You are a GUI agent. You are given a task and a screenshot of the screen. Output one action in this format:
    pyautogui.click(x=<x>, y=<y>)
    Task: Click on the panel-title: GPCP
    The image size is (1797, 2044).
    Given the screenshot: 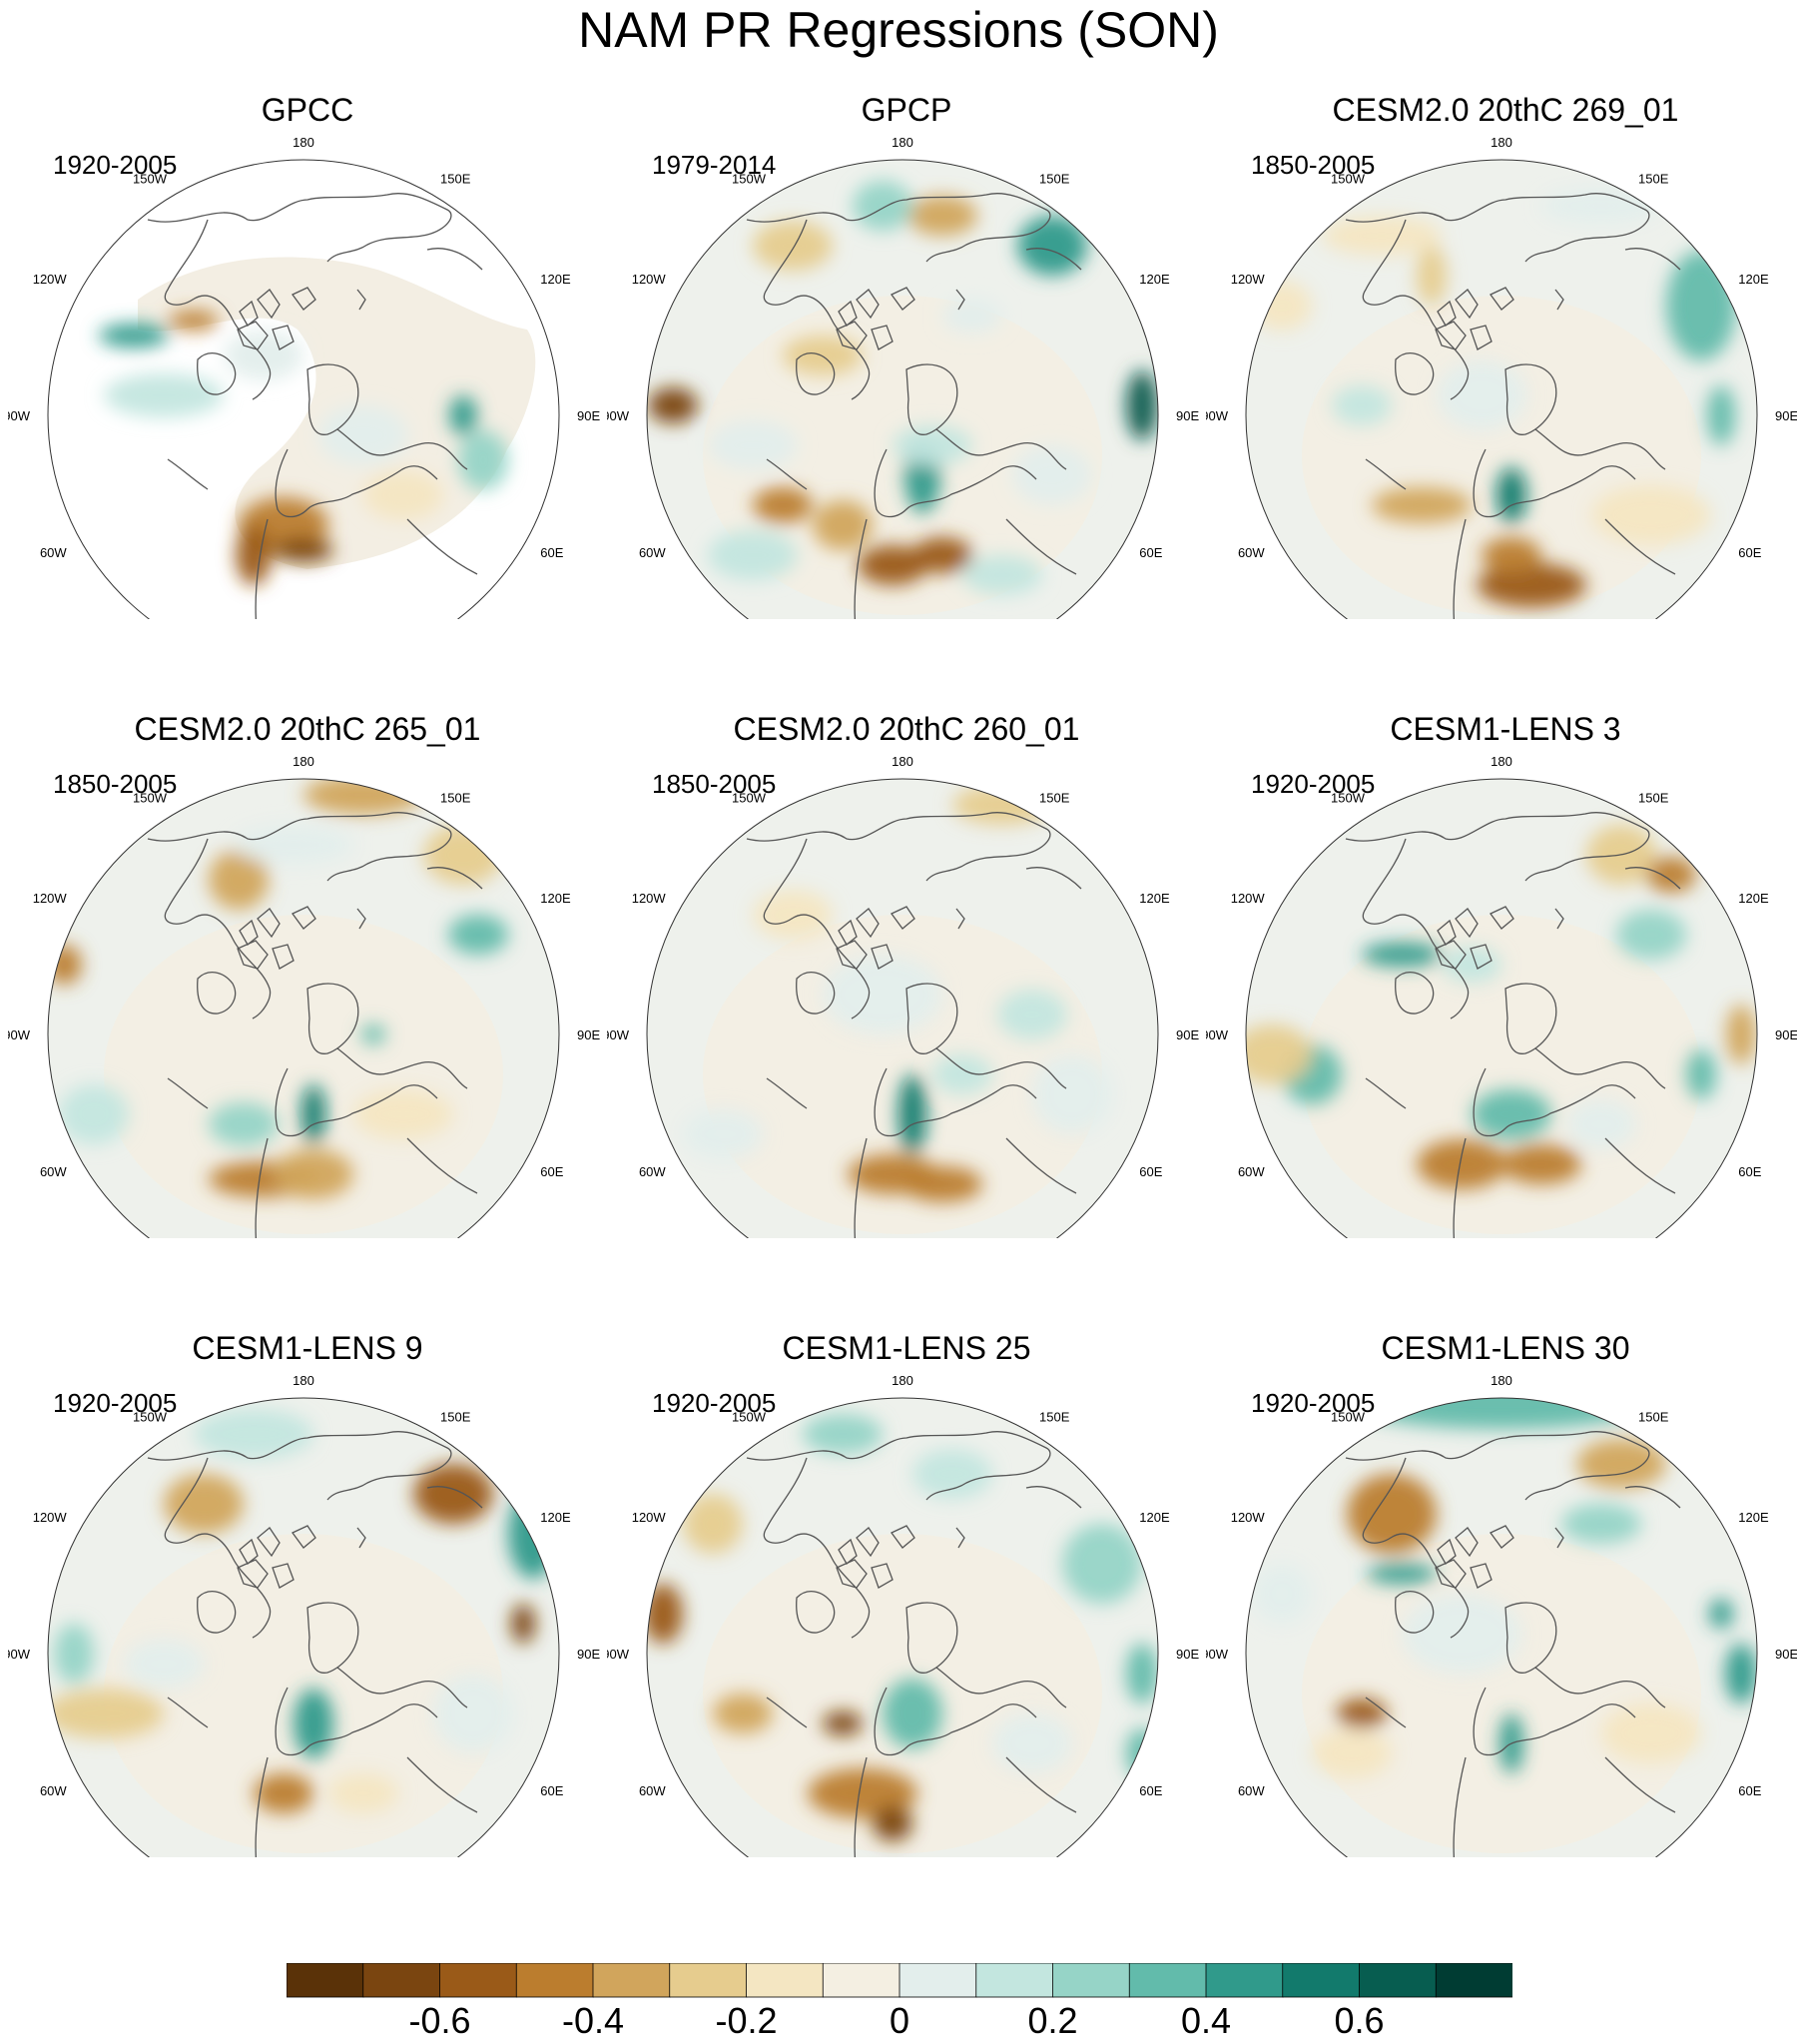 What is the action you would take?
    pyautogui.click(x=906, y=110)
    